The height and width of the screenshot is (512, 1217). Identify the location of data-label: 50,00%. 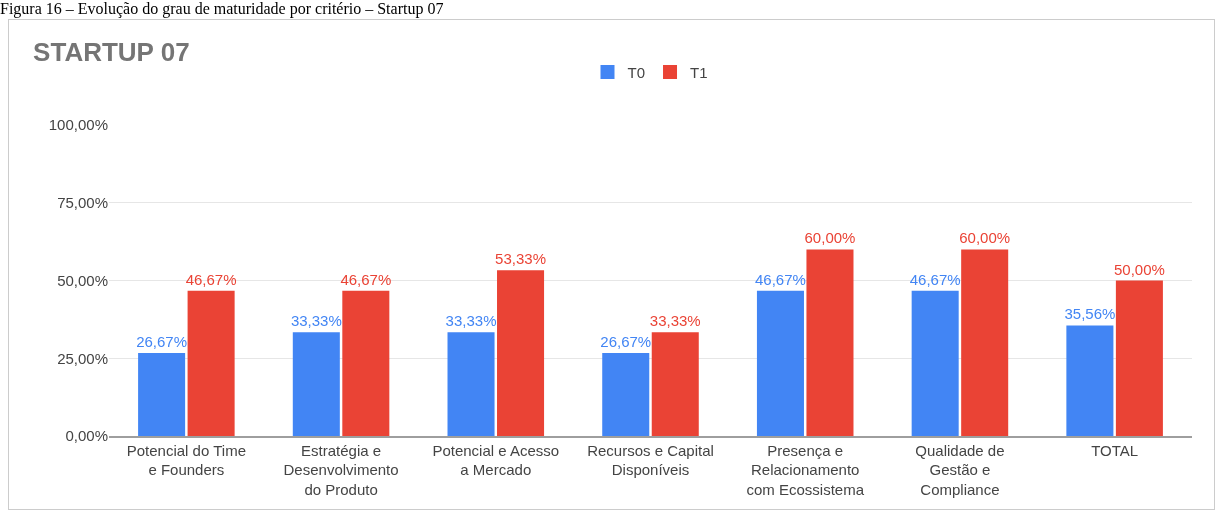
(1139, 269).